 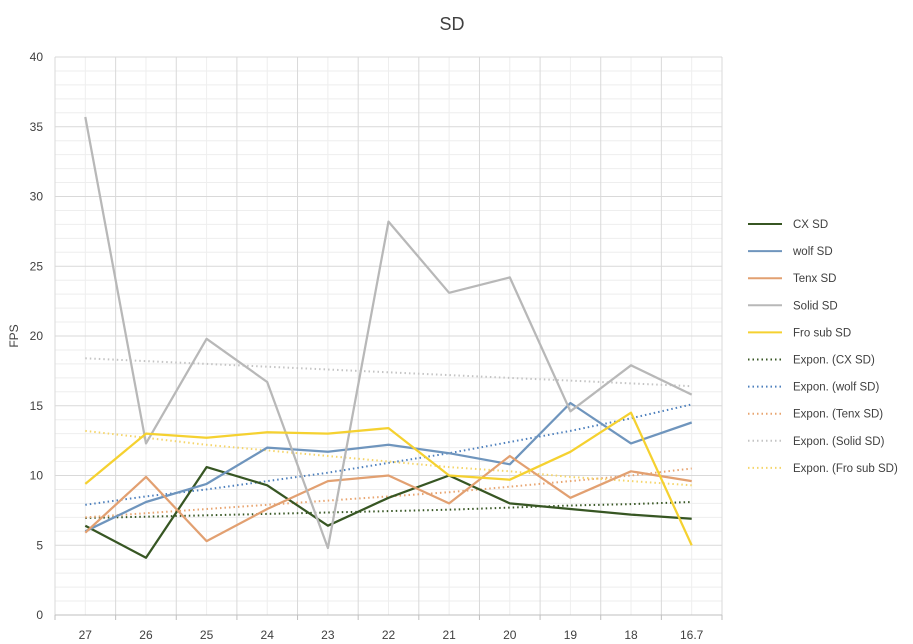 I want to click on legend-label: Expon. (wolf SD), so click(x=836, y=388).